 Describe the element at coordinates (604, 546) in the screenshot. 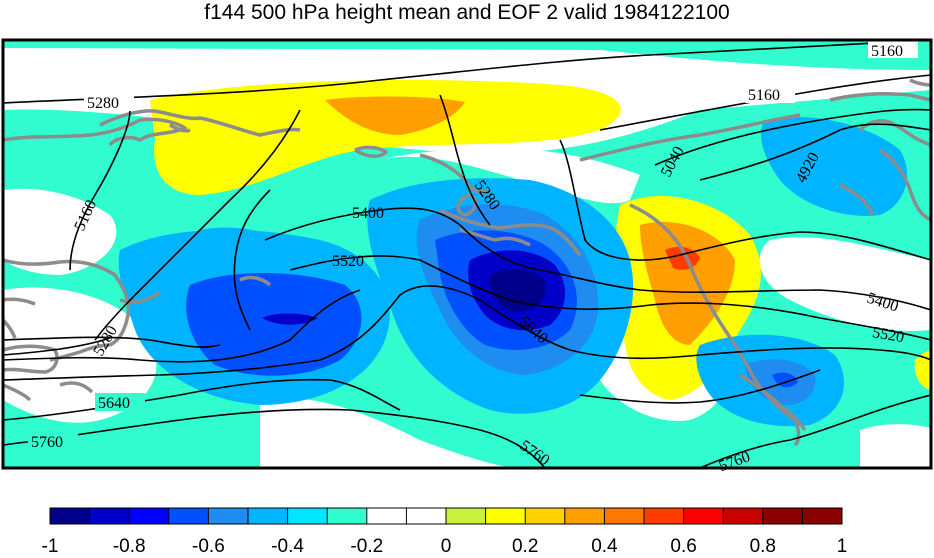

I see `colorbar-tick-label: 0.4` at that location.